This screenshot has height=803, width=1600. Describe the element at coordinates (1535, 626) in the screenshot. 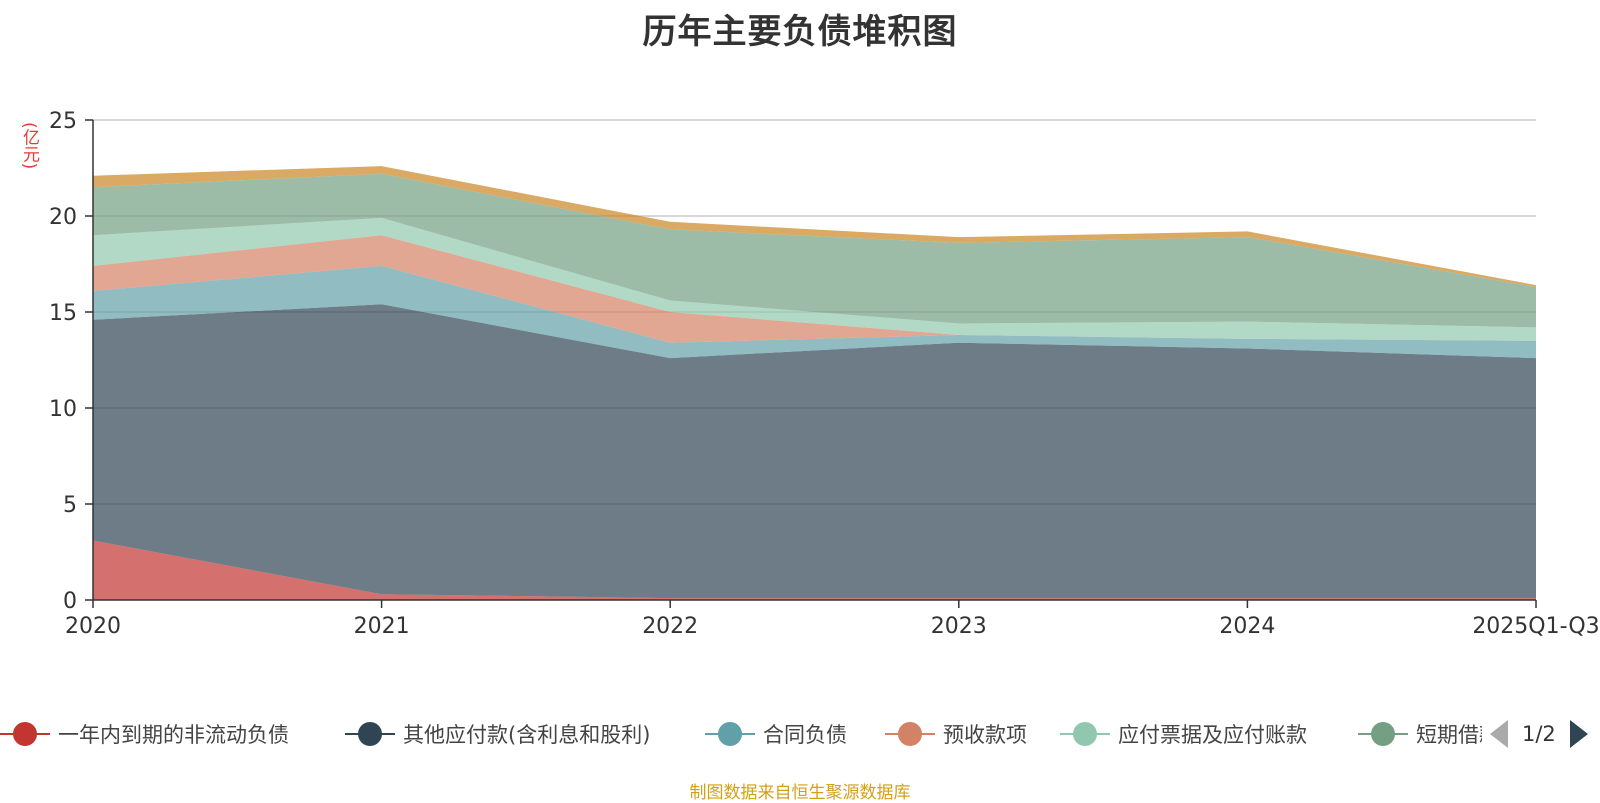

I see `x-tick-label: 2025Q1-Q3` at that location.